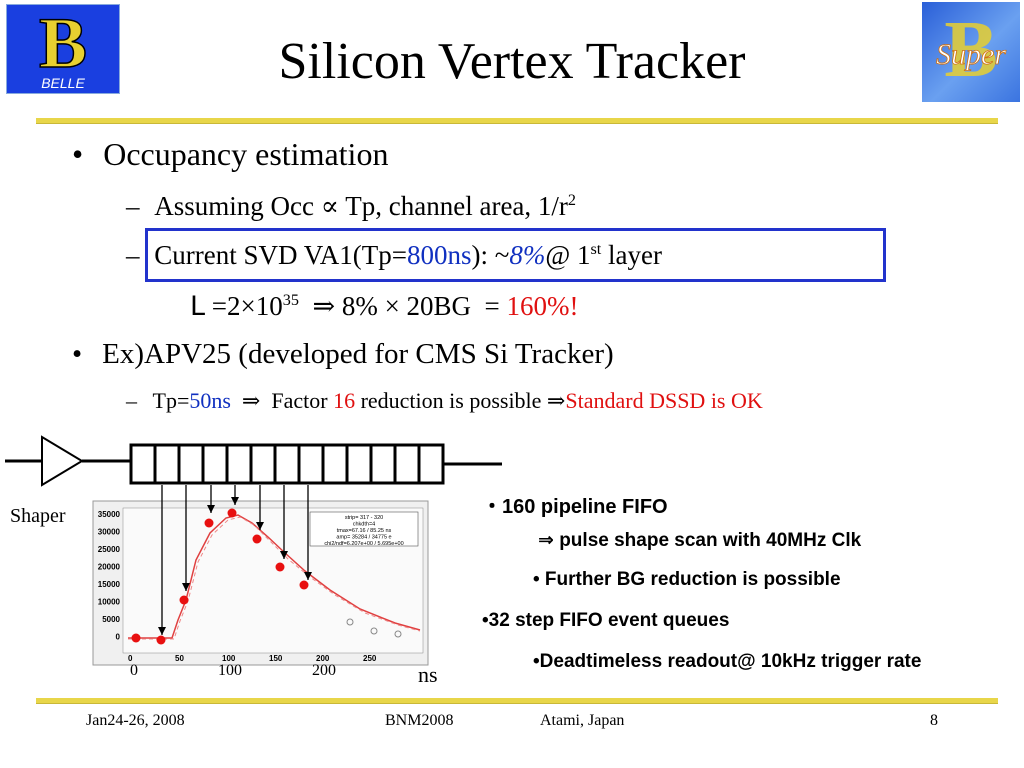 The image size is (1024, 768). What do you see at coordinates (118, 637) in the screenshot?
I see `y-tick-label: 0` at bounding box center [118, 637].